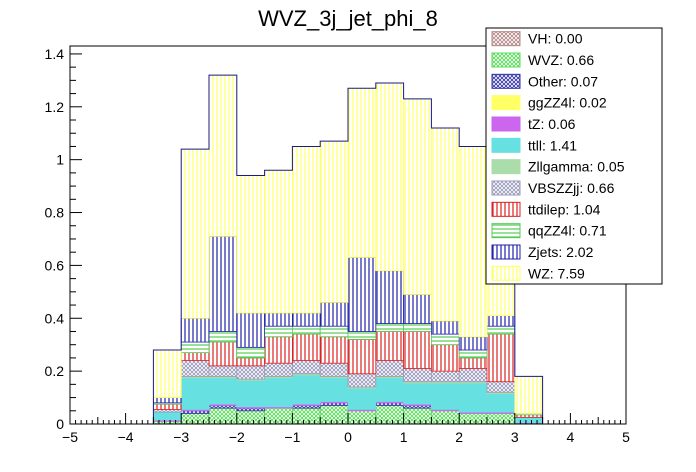 This screenshot has width=696, height=472. I want to click on legend-swatch-other, so click(506, 81).